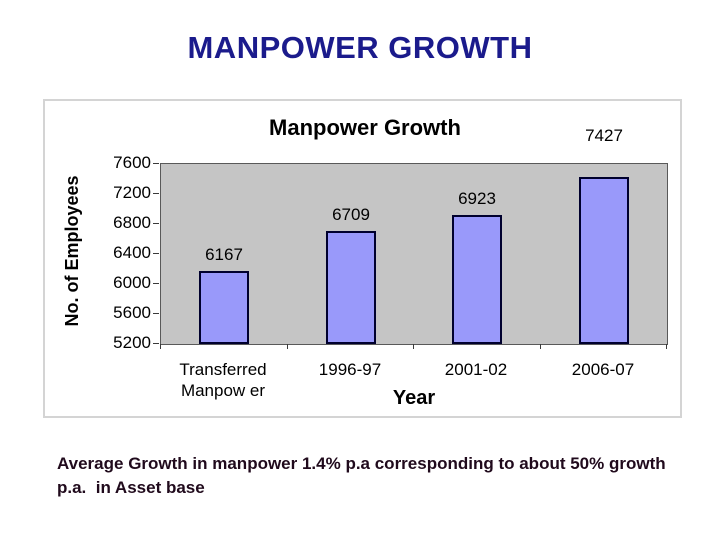  I want to click on x-category-label: Transferred Manpow er, so click(223, 380).